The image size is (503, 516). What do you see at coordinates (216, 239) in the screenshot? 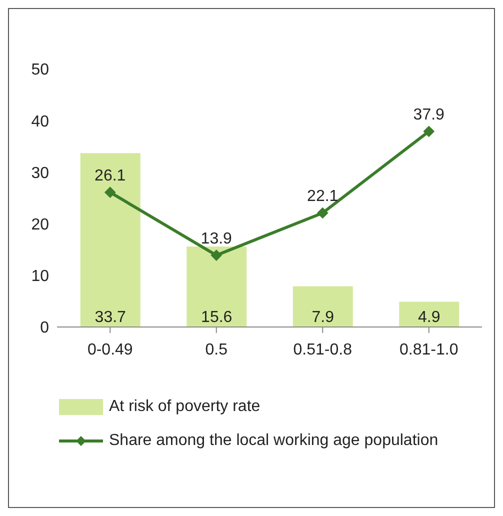
I see `data-label: 13.9` at bounding box center [216, 239].